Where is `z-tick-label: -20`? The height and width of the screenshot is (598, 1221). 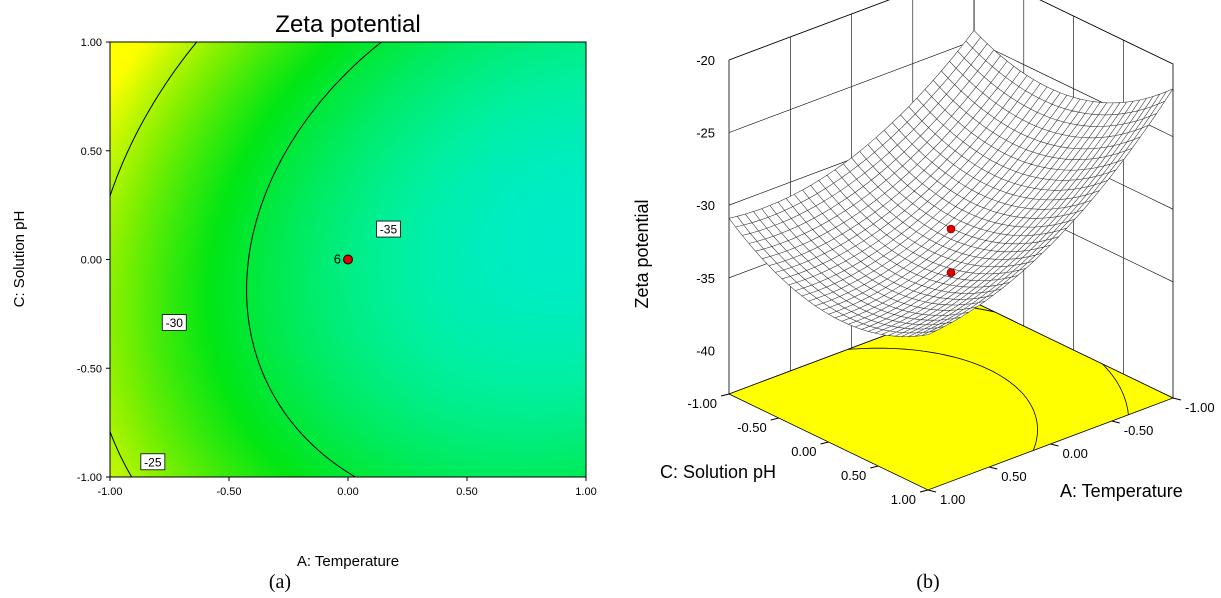
z-tick-label: -20 is located at coordinates (705, 60).